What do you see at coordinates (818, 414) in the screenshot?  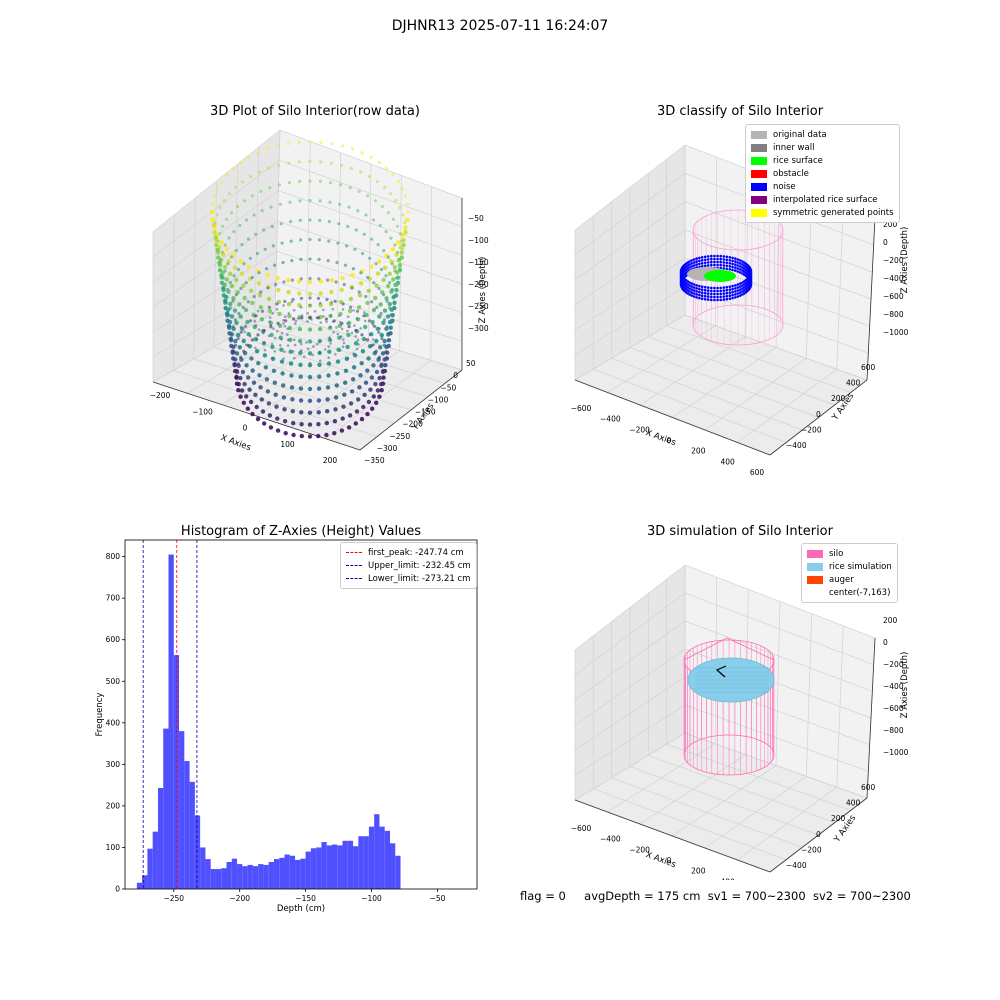 I see `y-tick-label: 0` at bounding box center [818, 414].